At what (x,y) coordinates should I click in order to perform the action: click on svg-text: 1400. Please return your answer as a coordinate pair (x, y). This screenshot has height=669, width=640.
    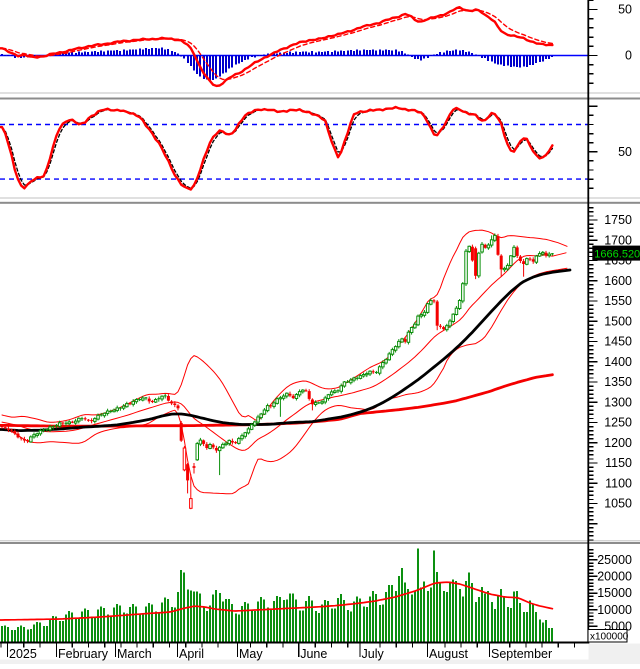
    Looking at the image, I should click on (618, 362).